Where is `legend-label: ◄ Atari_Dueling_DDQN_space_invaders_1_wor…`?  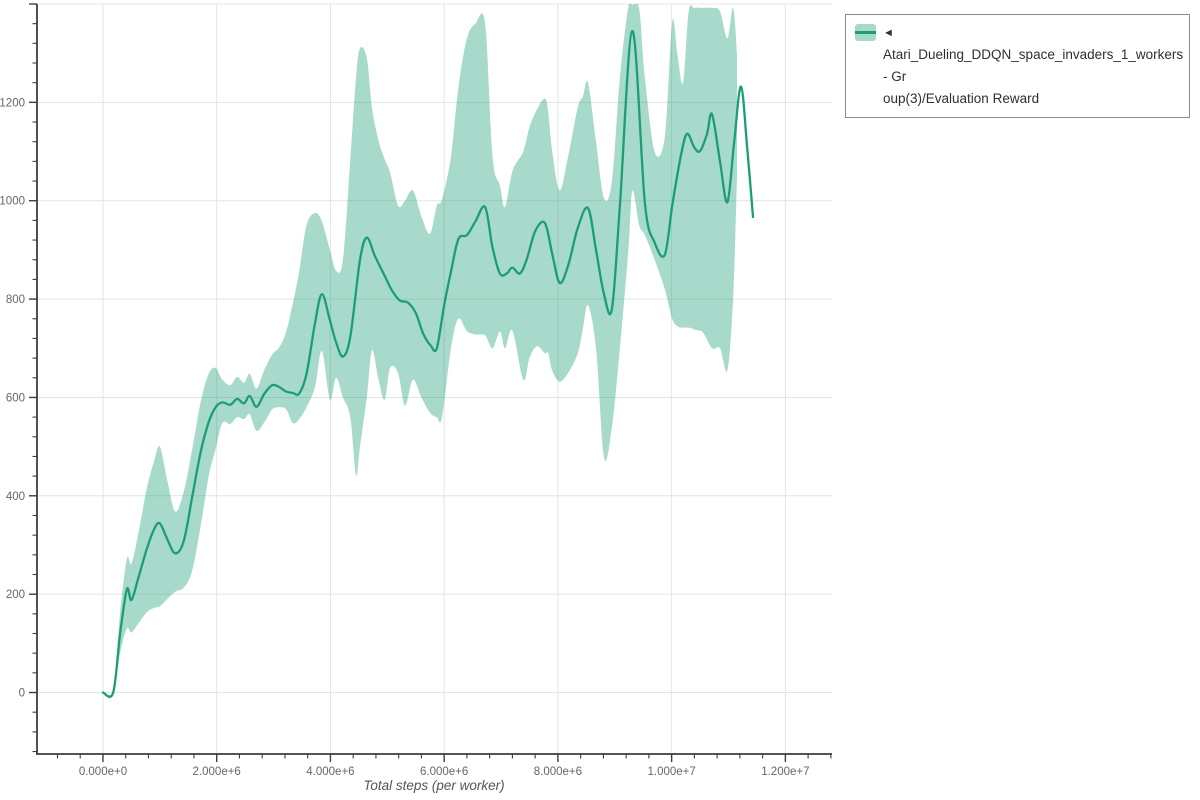
legend-label: ◄ Atari_Dueling_DDQN_space_invaders_1_wor… is located at coordinates (1033, 65).